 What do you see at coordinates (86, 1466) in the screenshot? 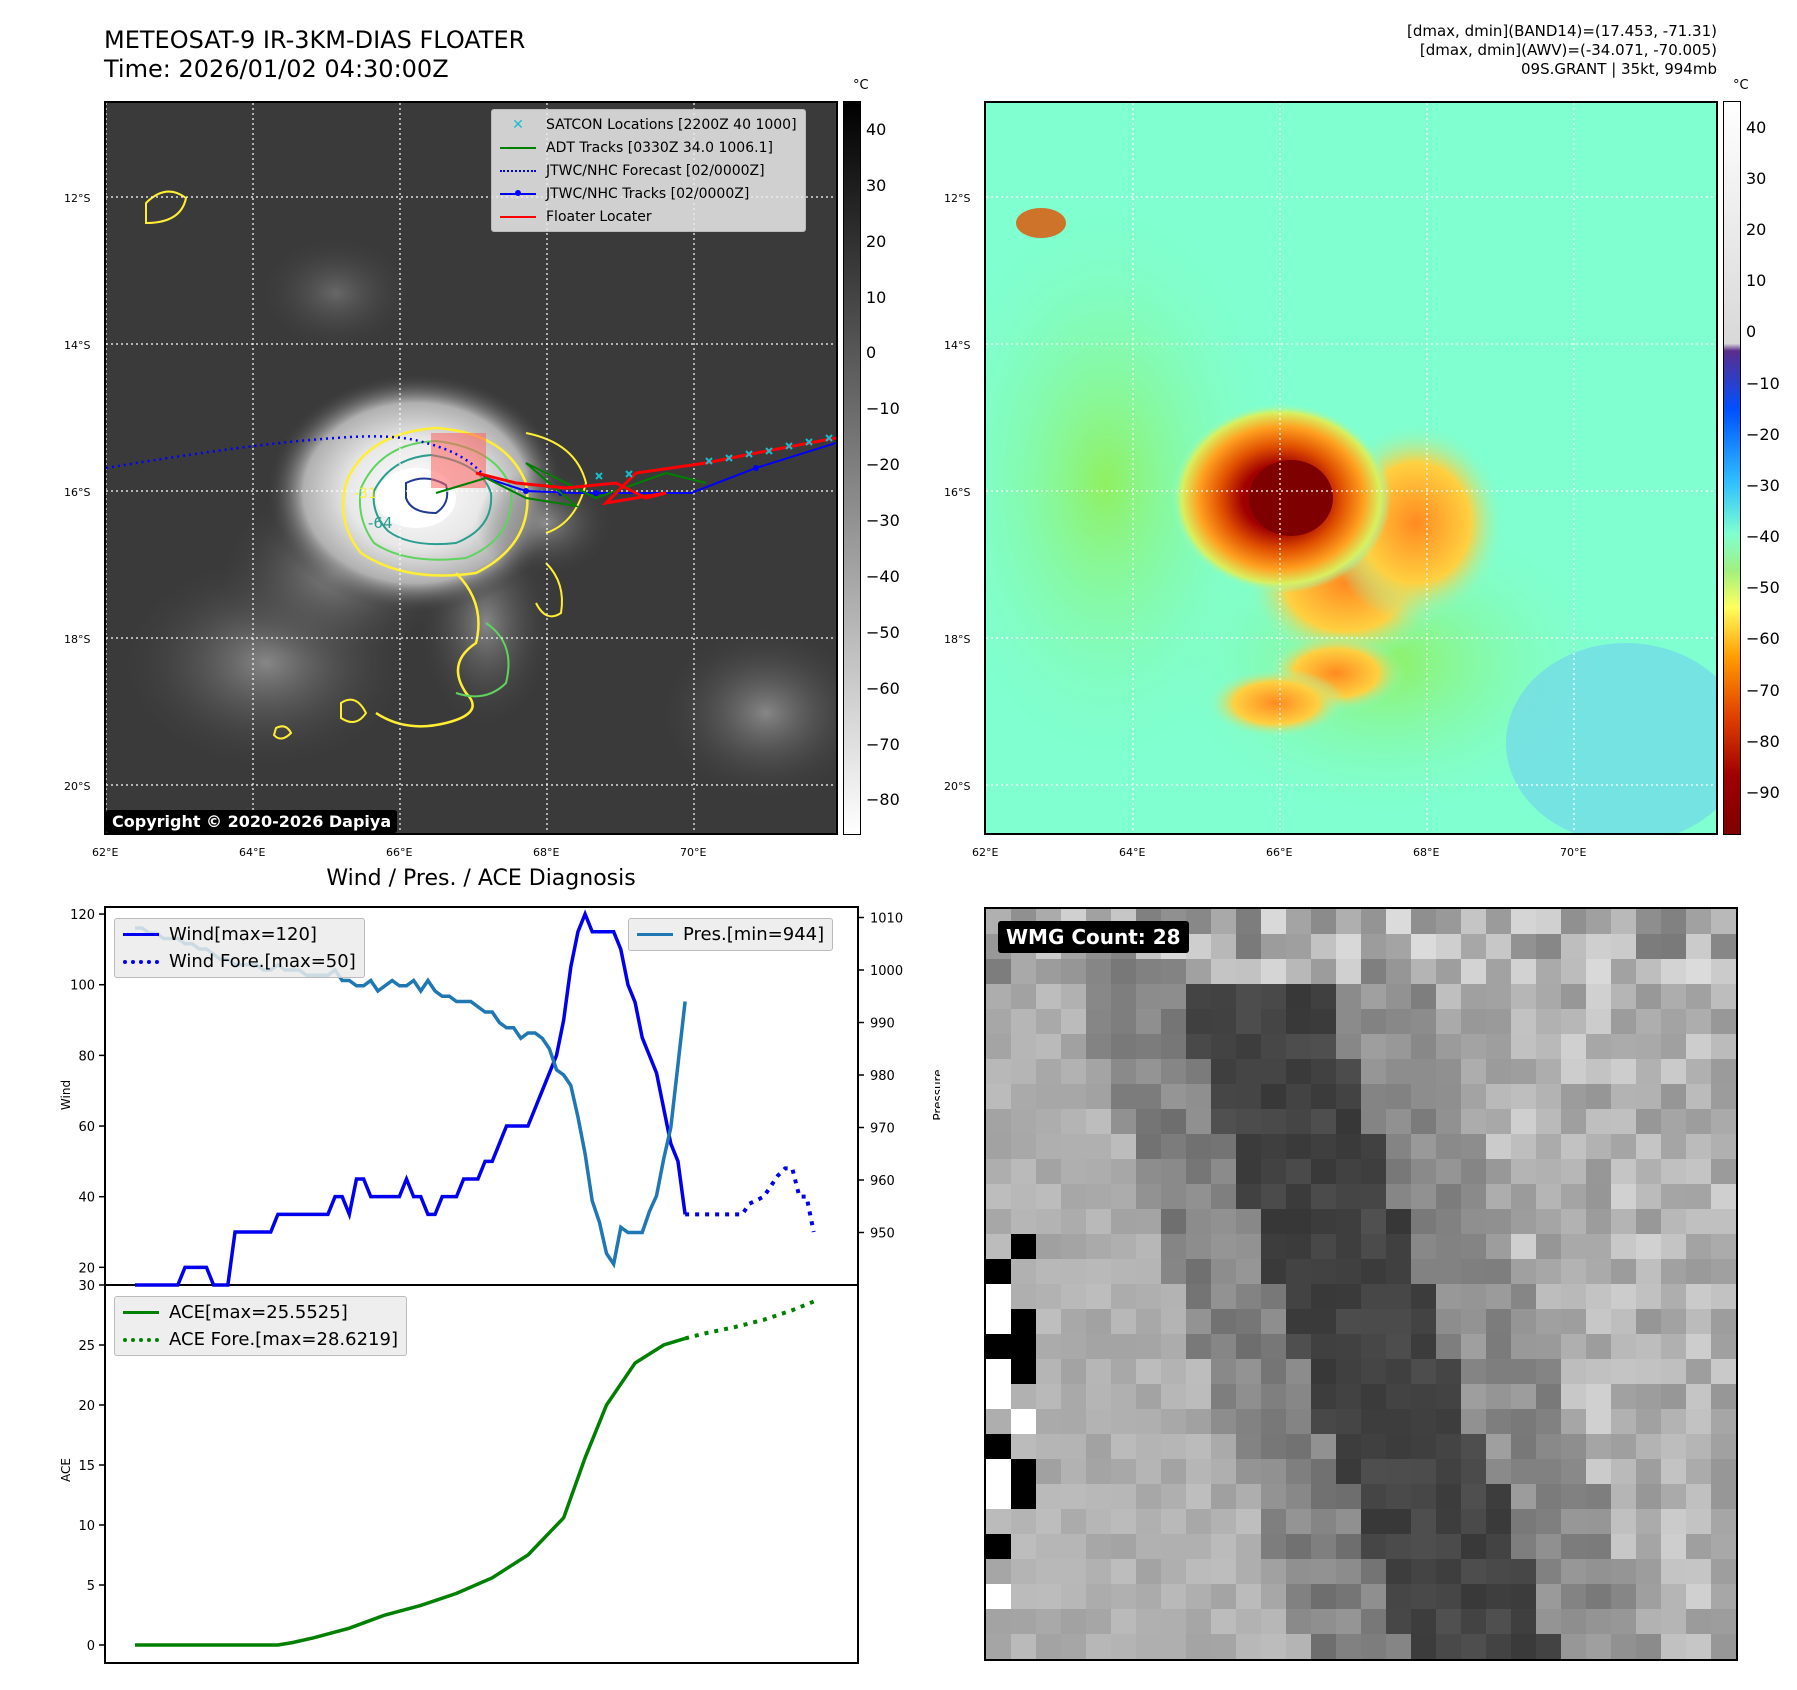
I see `y-tick-label: 15` at bounding box center [86, 1466].